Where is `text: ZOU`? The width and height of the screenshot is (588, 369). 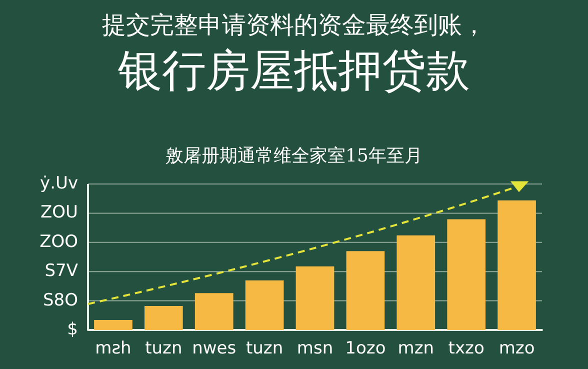
text: ZOU is located at coordinates (59, 212).